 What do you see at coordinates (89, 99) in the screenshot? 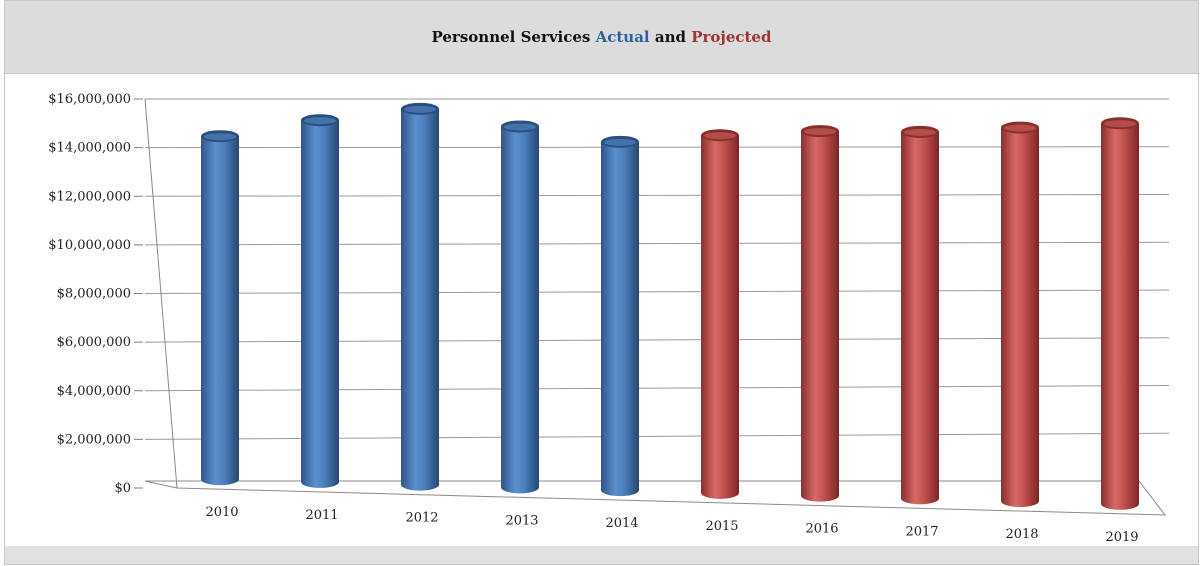
I see `y-tick-label: $16,000,000` at bounding box center [89, 99].